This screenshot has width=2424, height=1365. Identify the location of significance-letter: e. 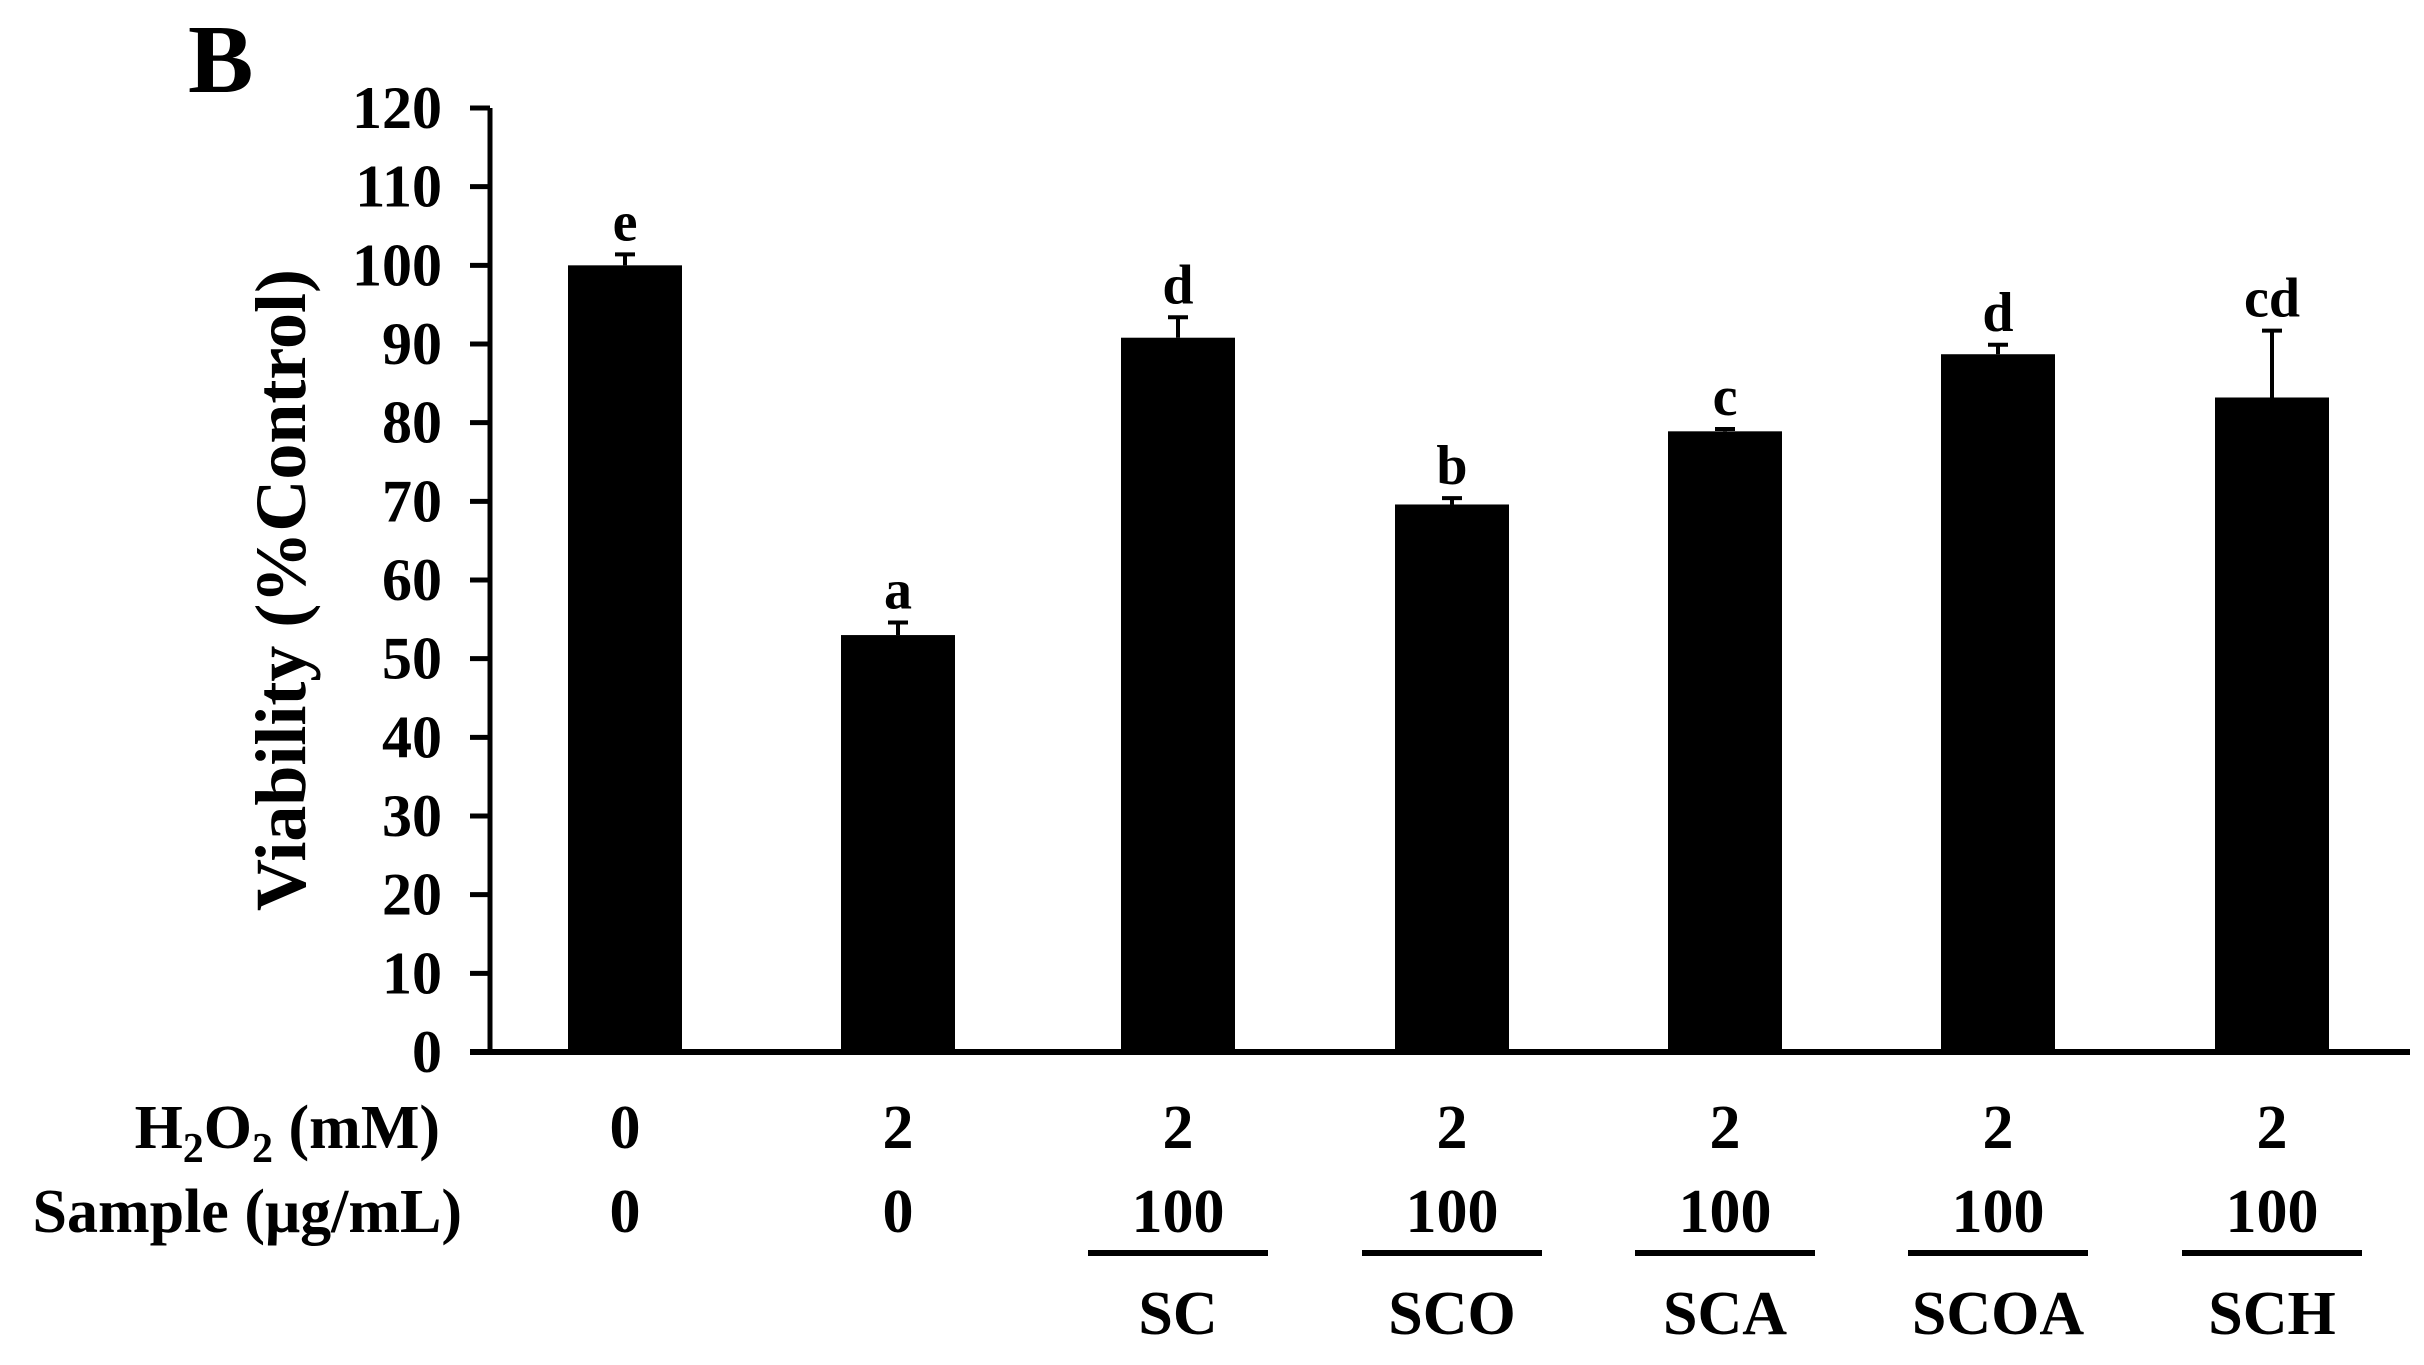
(625, 222).